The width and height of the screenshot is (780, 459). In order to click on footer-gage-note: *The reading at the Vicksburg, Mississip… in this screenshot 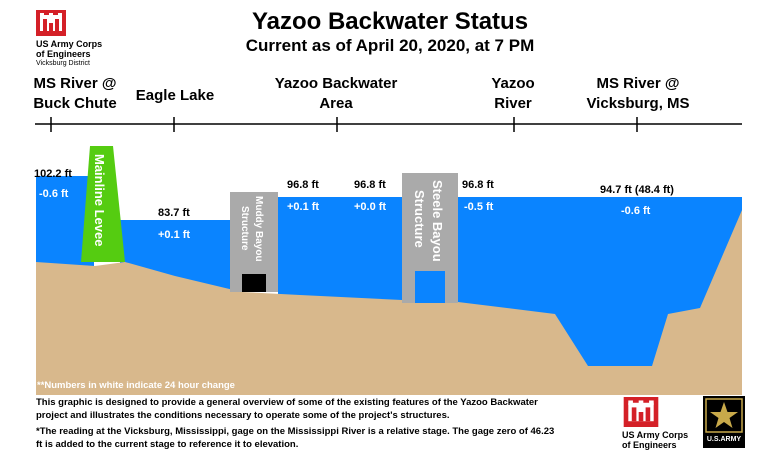, I will do `click(295, 438)`.